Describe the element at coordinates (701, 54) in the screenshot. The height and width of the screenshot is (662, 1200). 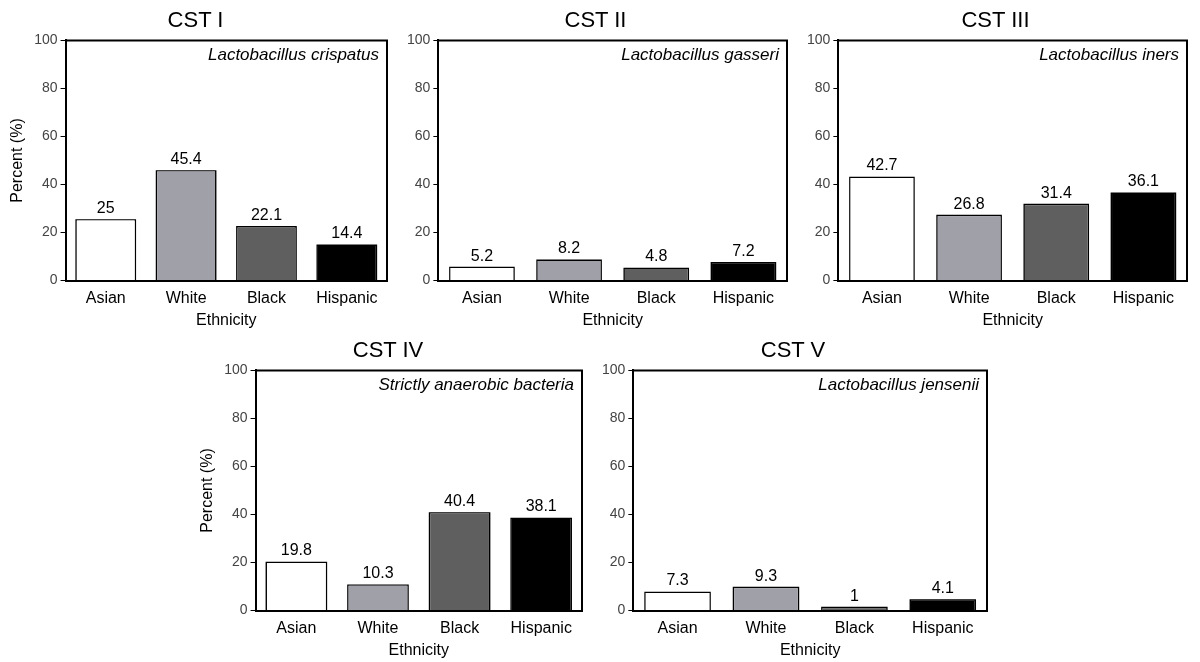
I see `annotation: Lactobacillus gasseri` at that location.